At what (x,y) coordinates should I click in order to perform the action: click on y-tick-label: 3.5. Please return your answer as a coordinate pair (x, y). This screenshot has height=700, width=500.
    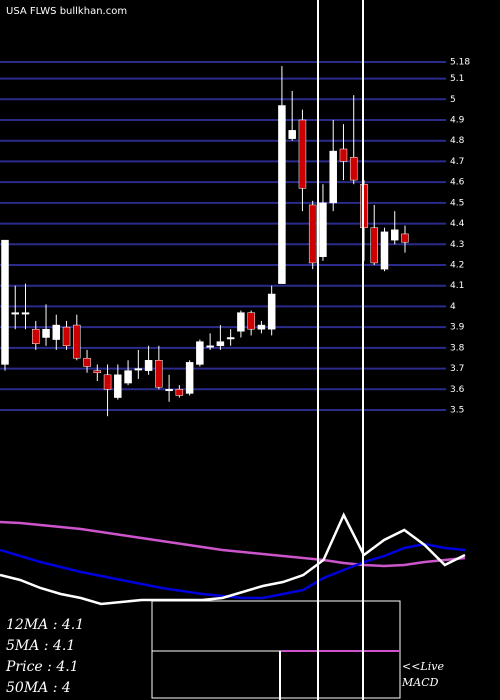
    Looking at the image, I should click on (457, 411).